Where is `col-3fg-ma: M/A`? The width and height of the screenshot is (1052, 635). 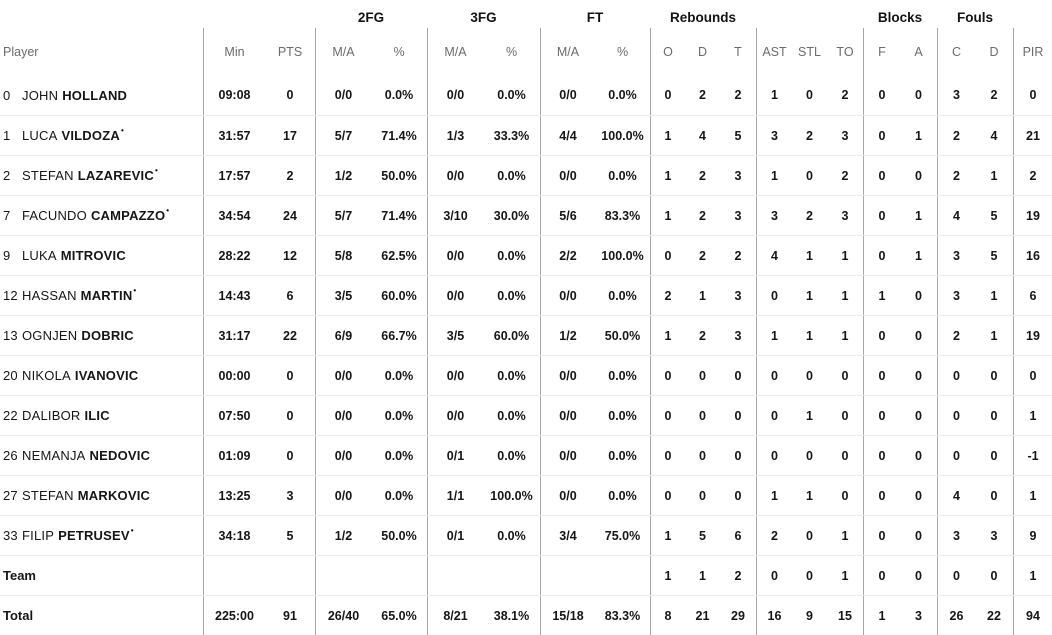 col-3fg-ma: M/A is located at coordinates (455, 51).